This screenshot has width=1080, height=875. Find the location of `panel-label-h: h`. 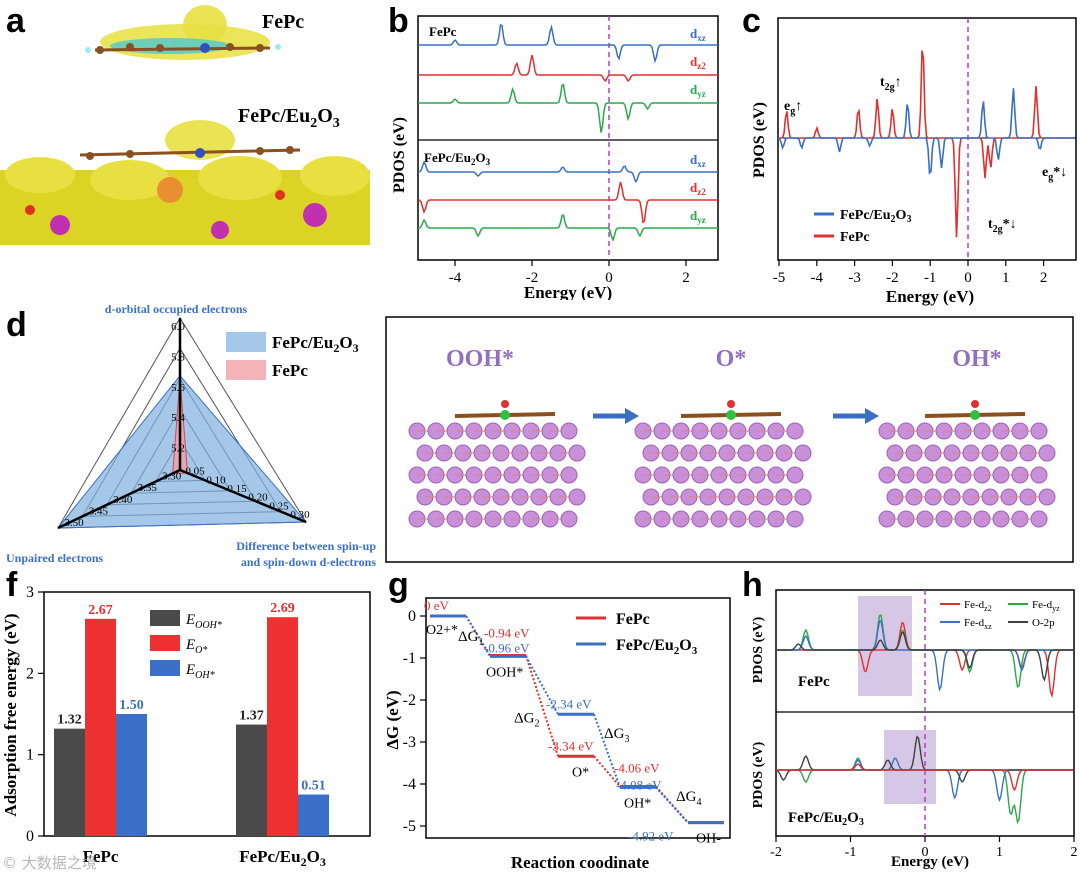

panel-label-h: h is located at coordinates (752, 585).